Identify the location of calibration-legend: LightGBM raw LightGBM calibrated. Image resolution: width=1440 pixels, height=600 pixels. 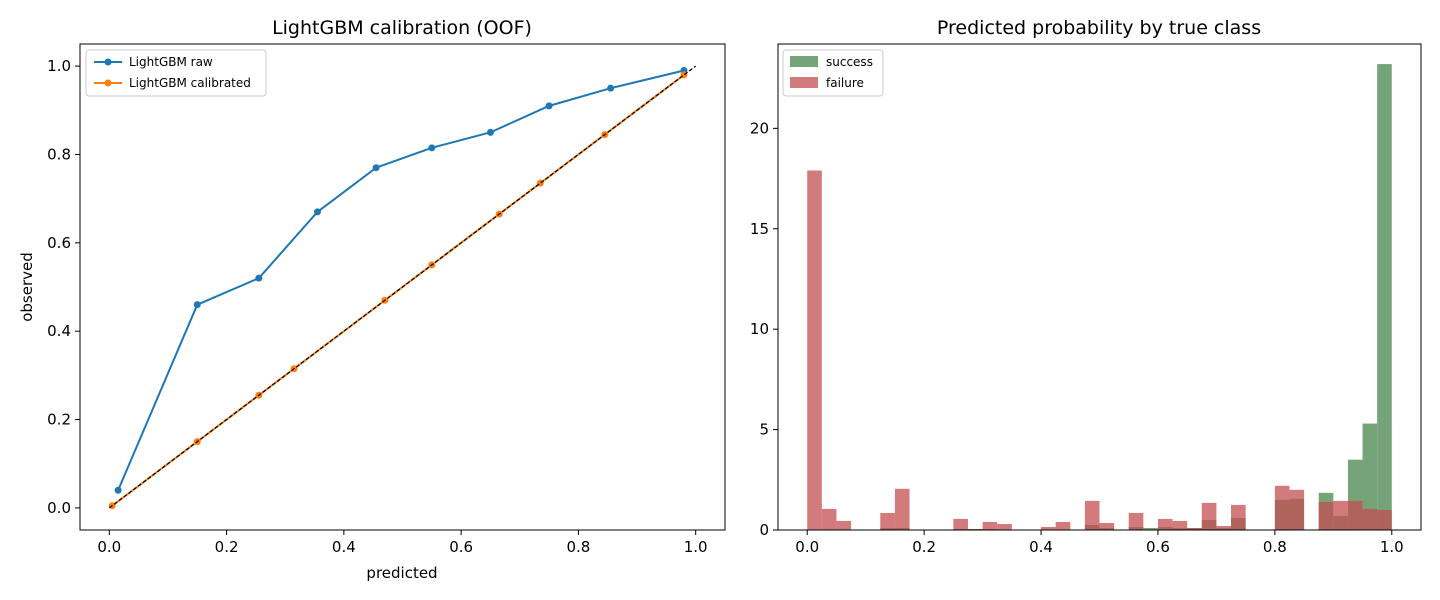
(176, 73).